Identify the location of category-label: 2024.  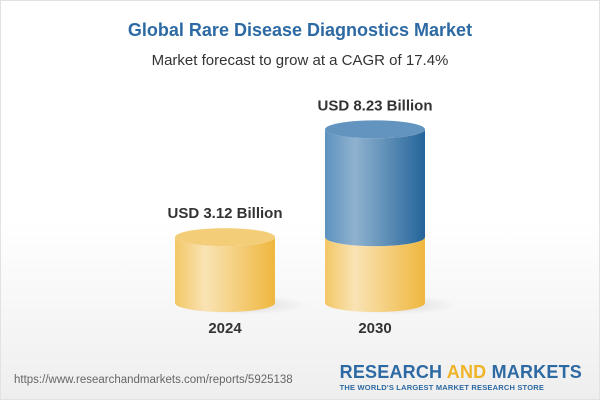
(225, 328).